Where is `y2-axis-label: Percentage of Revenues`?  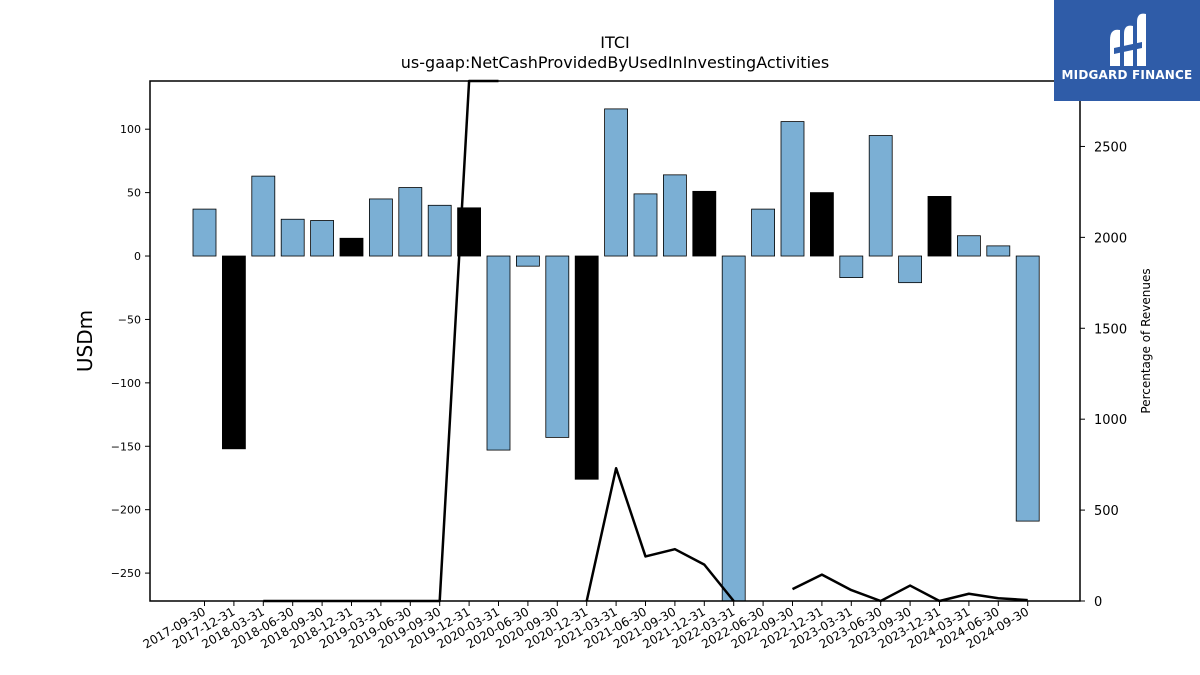 y2-axis-label: Percentage of Revenues is located at coordinates (1146, 340).